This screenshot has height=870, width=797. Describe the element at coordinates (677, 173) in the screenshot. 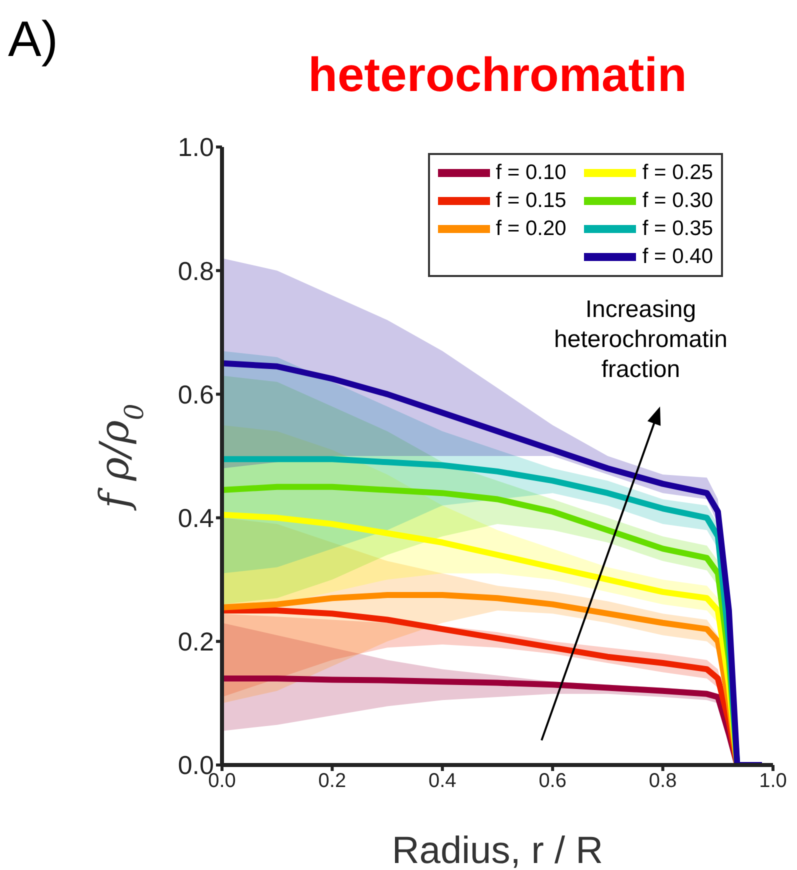

I see `legend-label: f = 0.25` at that location.